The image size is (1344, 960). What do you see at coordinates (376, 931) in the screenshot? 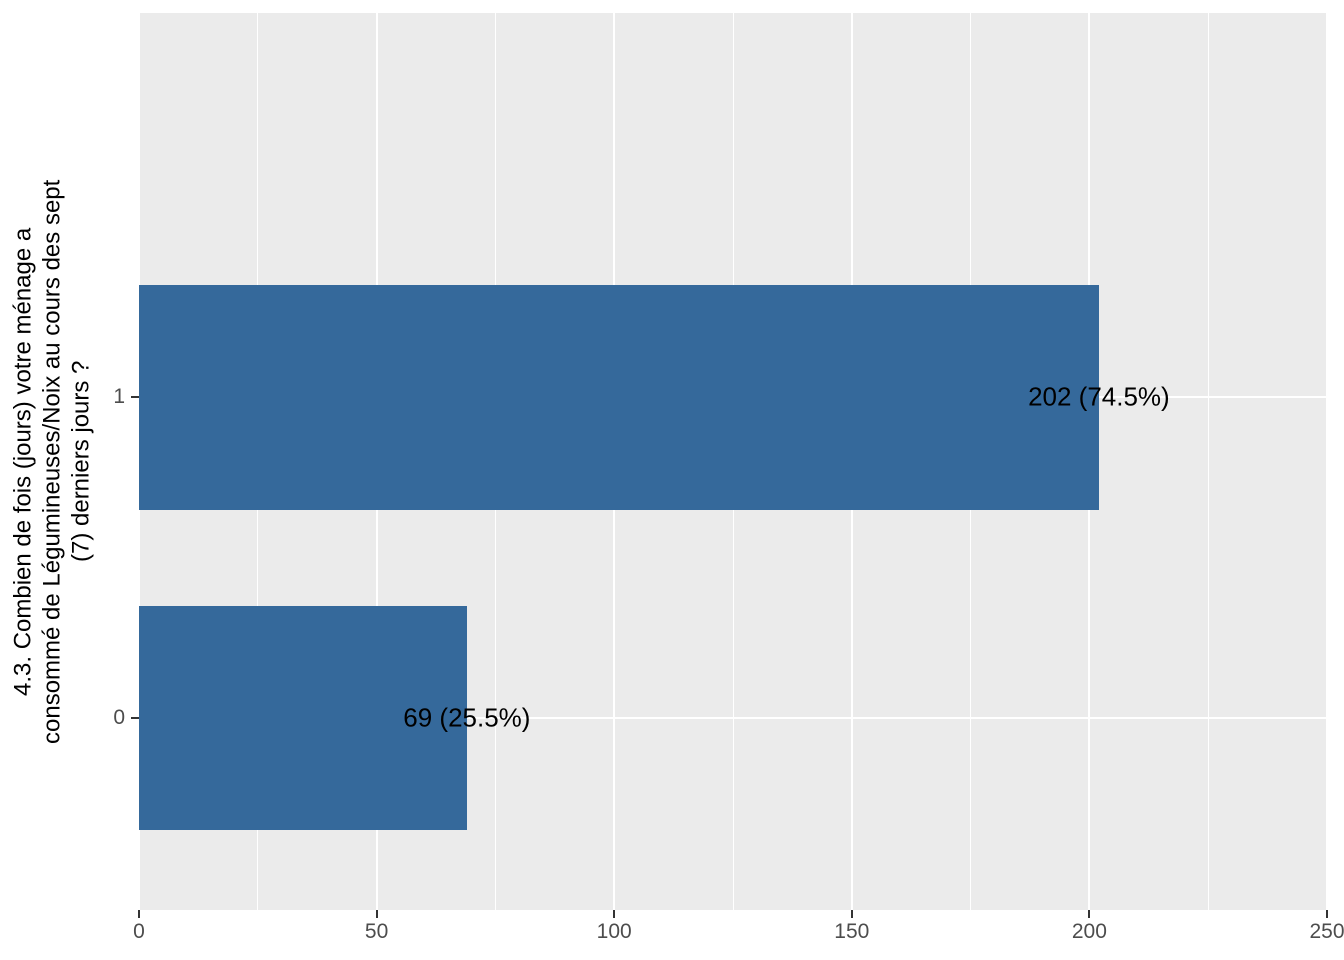
I see `x-axis-tick-label: 50` at bounding box center [376, 931].